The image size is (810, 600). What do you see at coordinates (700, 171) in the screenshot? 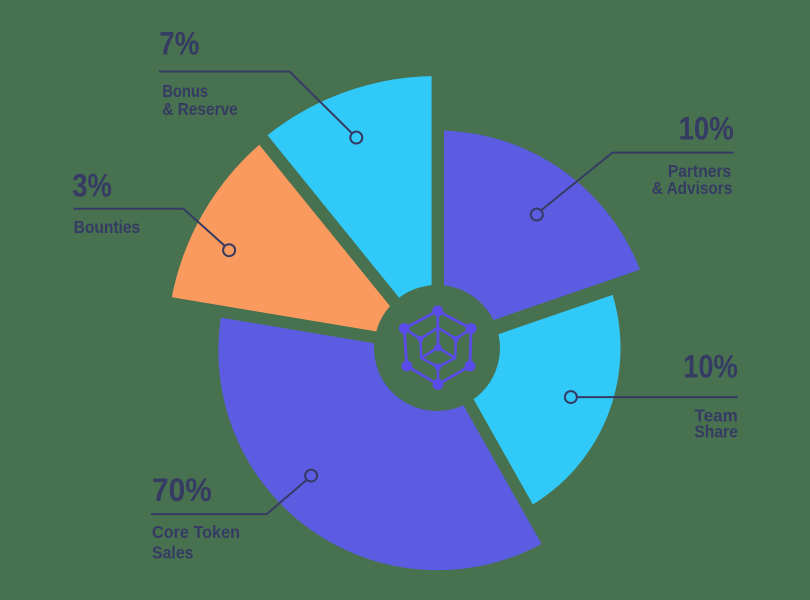
I see `svg-text: Partners` at bounding box center [700, 171].